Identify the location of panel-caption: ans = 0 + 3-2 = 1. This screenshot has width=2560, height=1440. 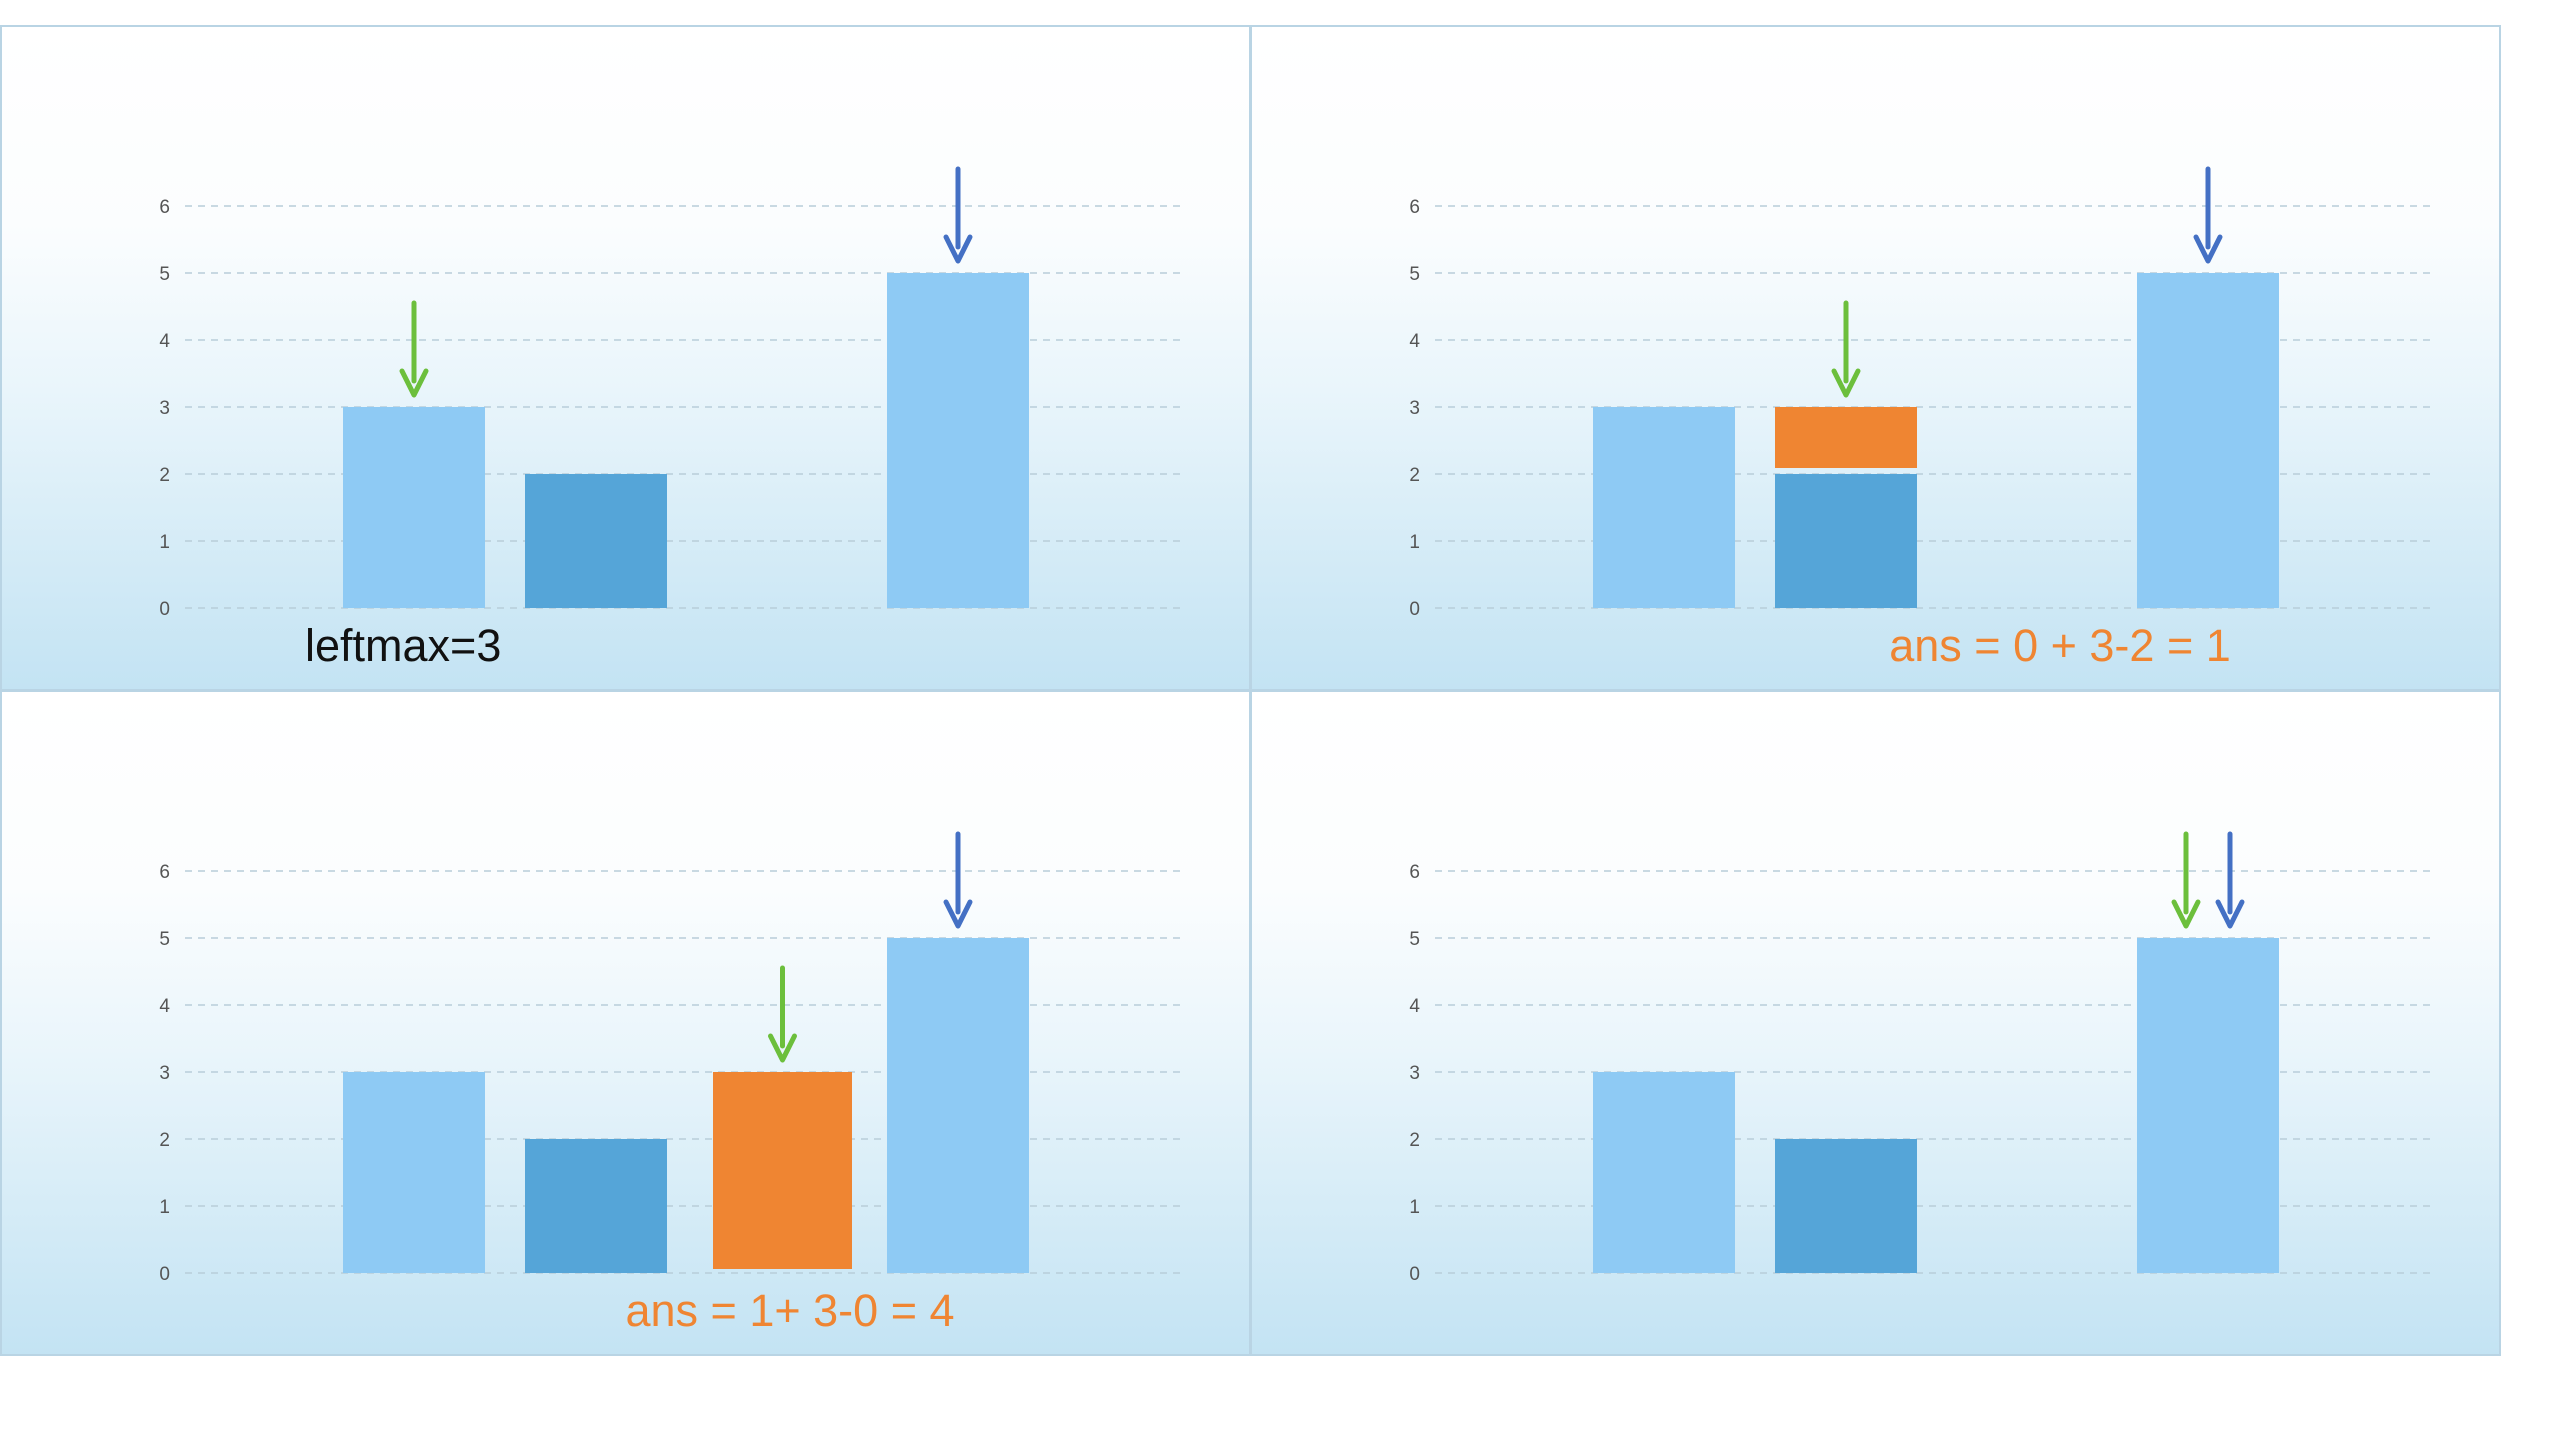
(2060, 645).